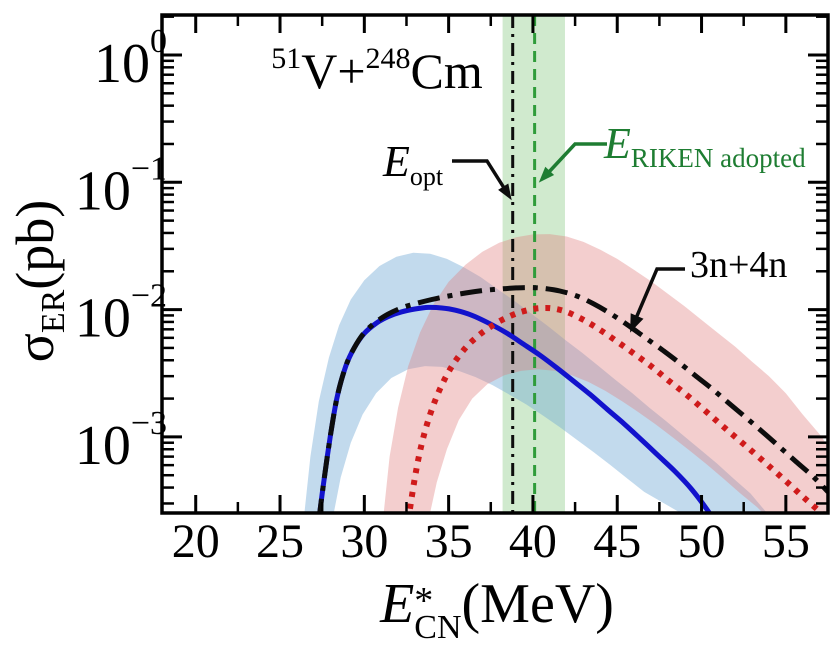  I want to click on reaction-title: 51V+248Cm, so click(377, 70).